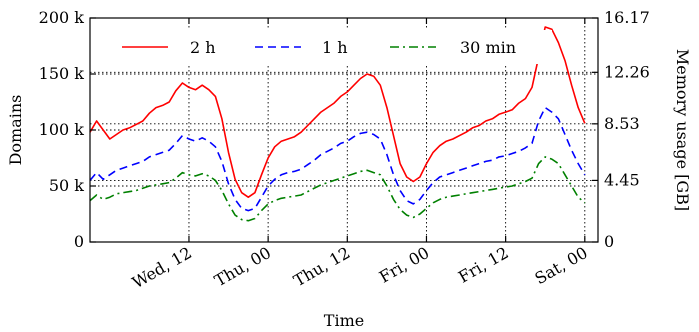  Describe the element at coordinates (483, 265) in the screenshot. I see `x-tick-label: Fri, 12` at that location.